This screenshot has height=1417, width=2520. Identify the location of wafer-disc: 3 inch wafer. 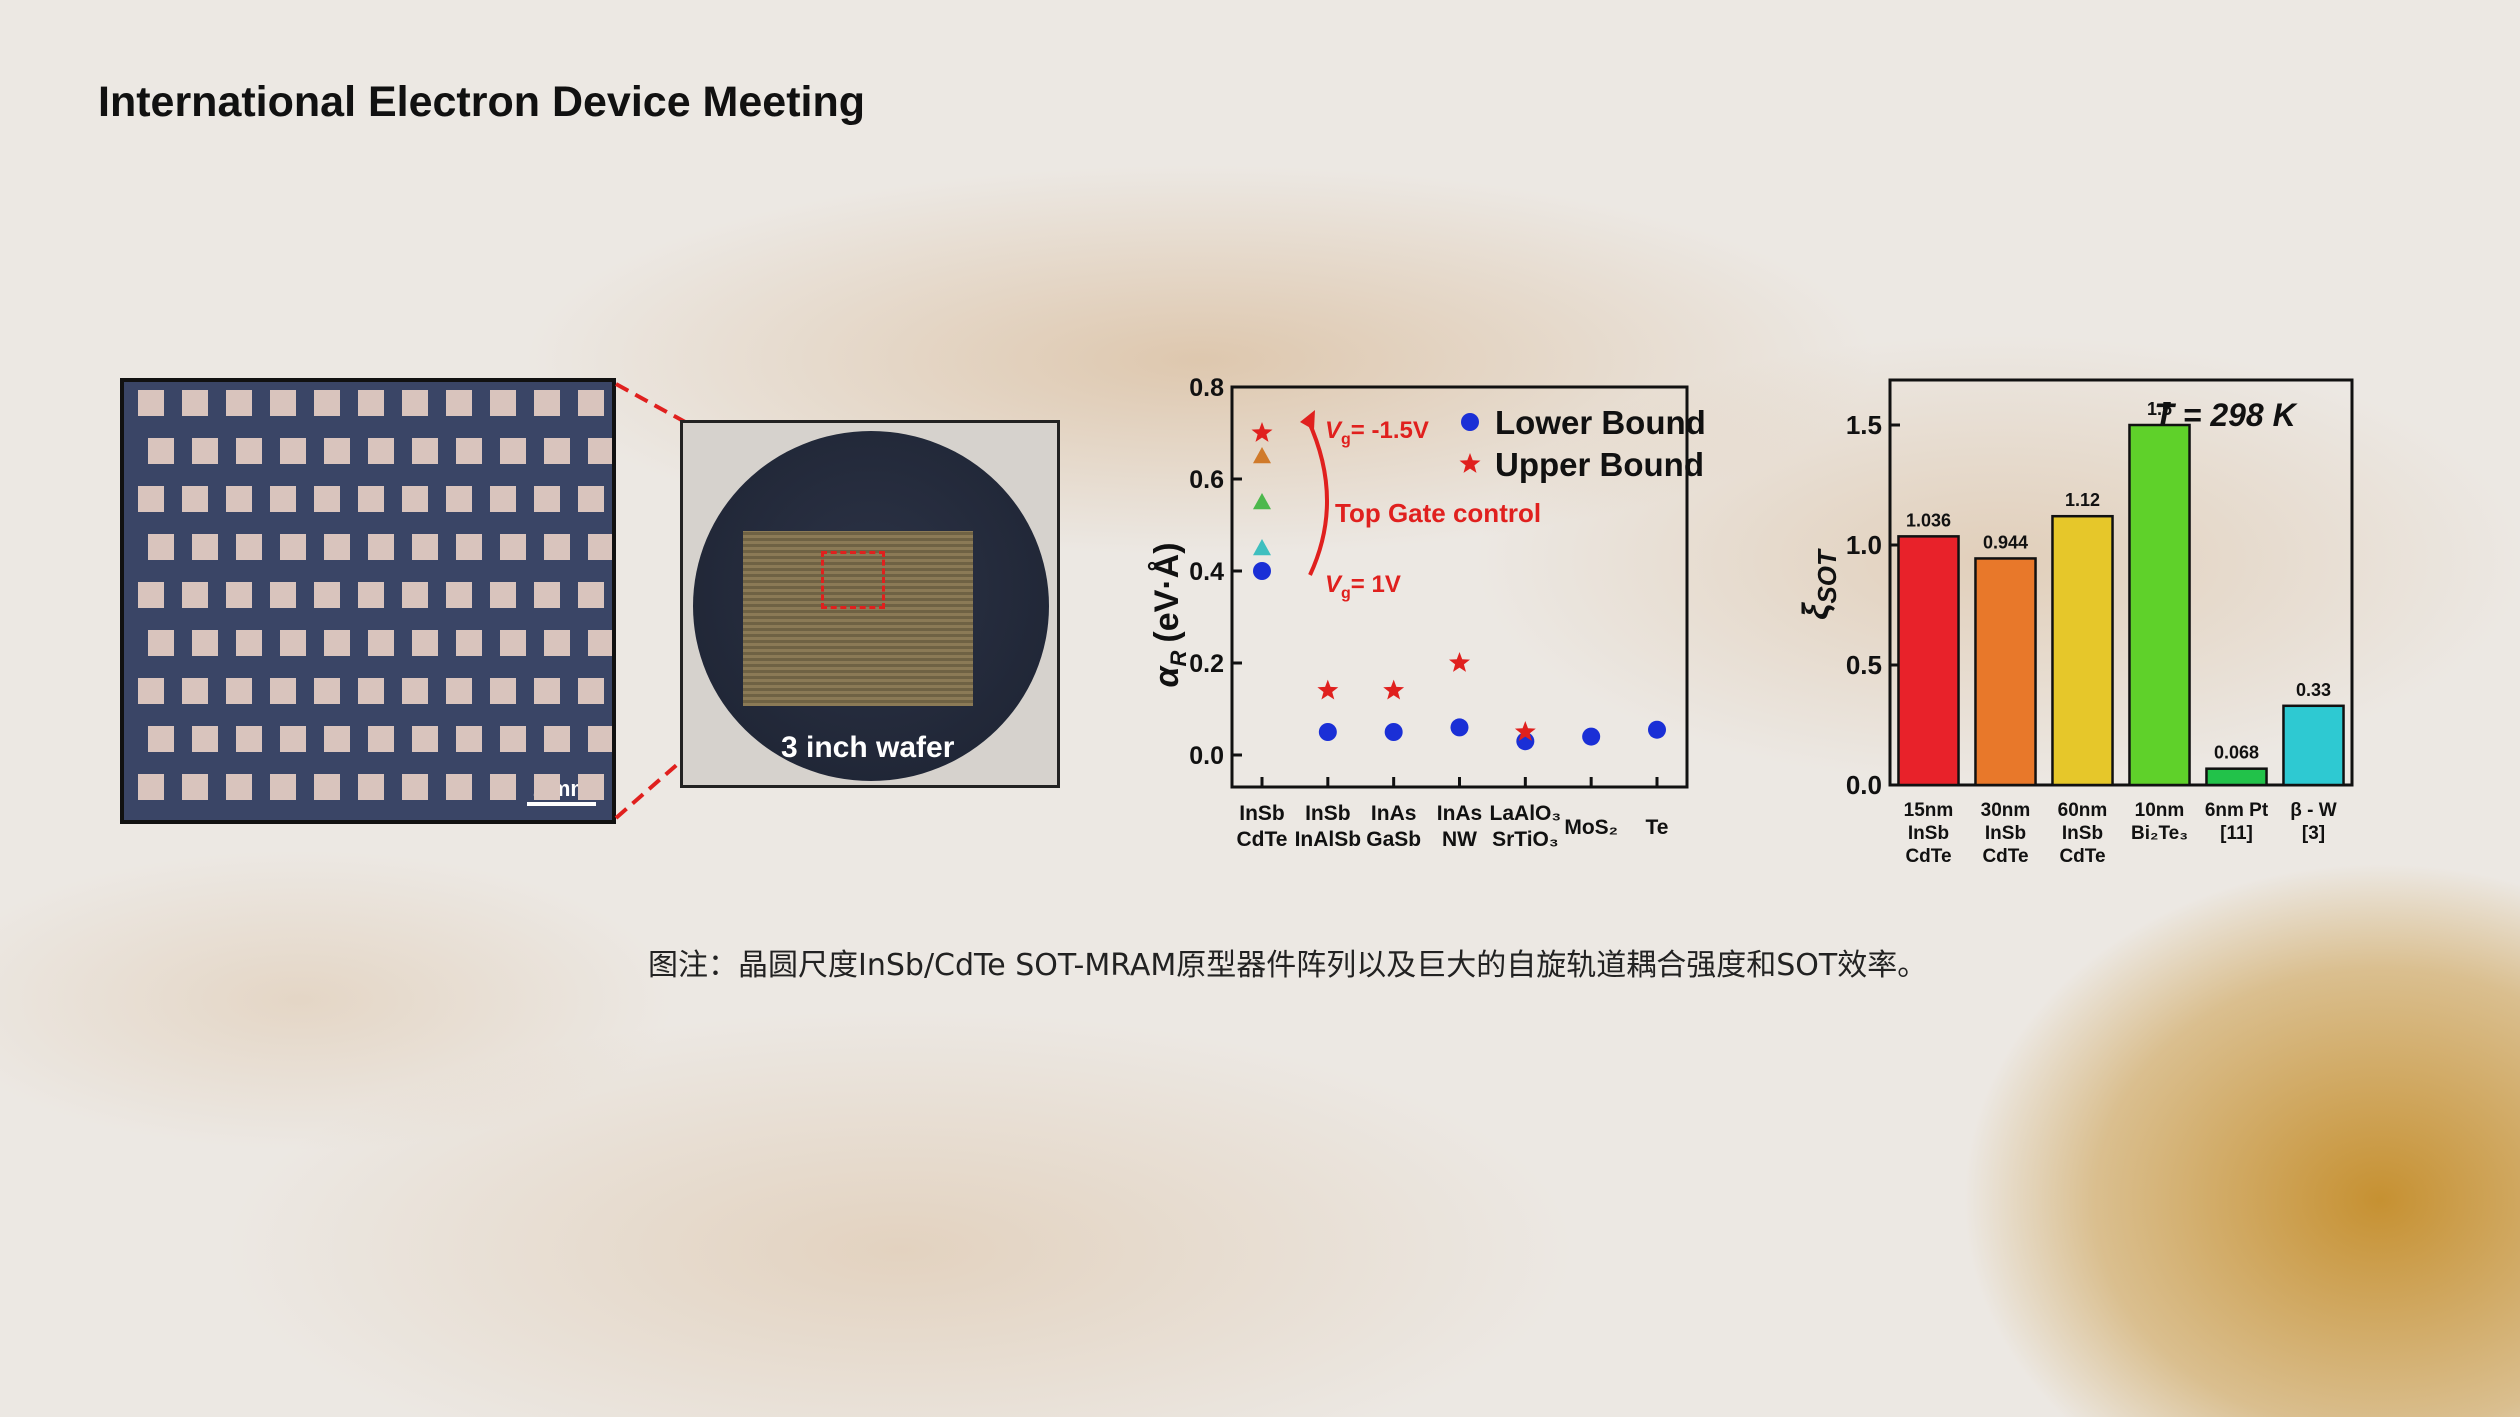
(871, 606).